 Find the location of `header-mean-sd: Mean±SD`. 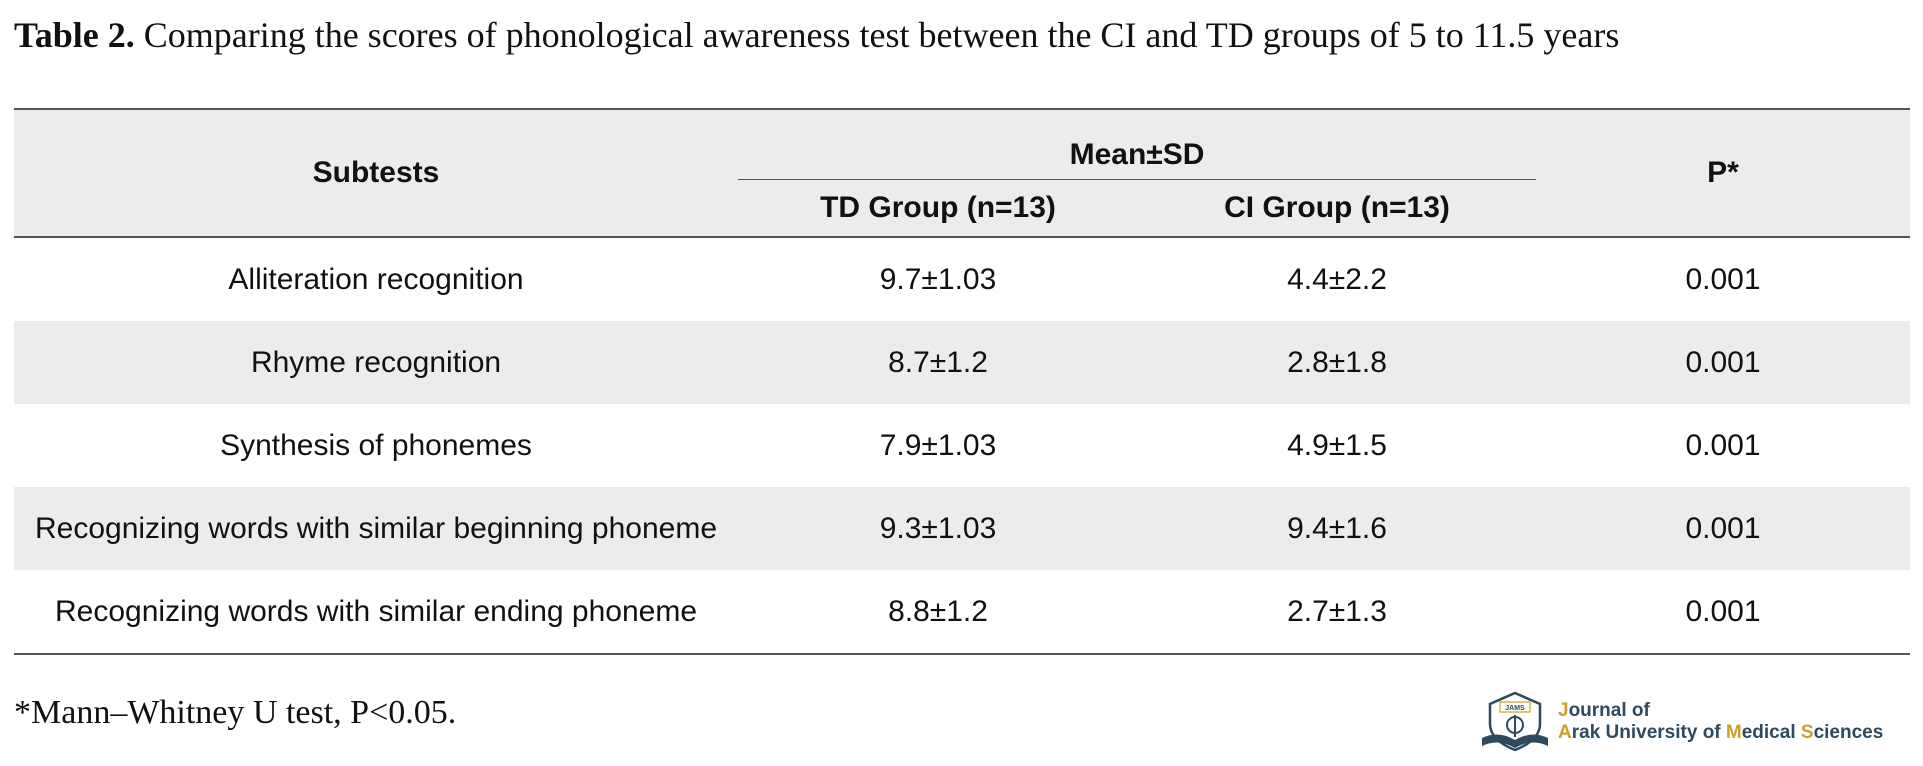

header-mean-sd: Mean±SD is located at coordinates (1137, 144).